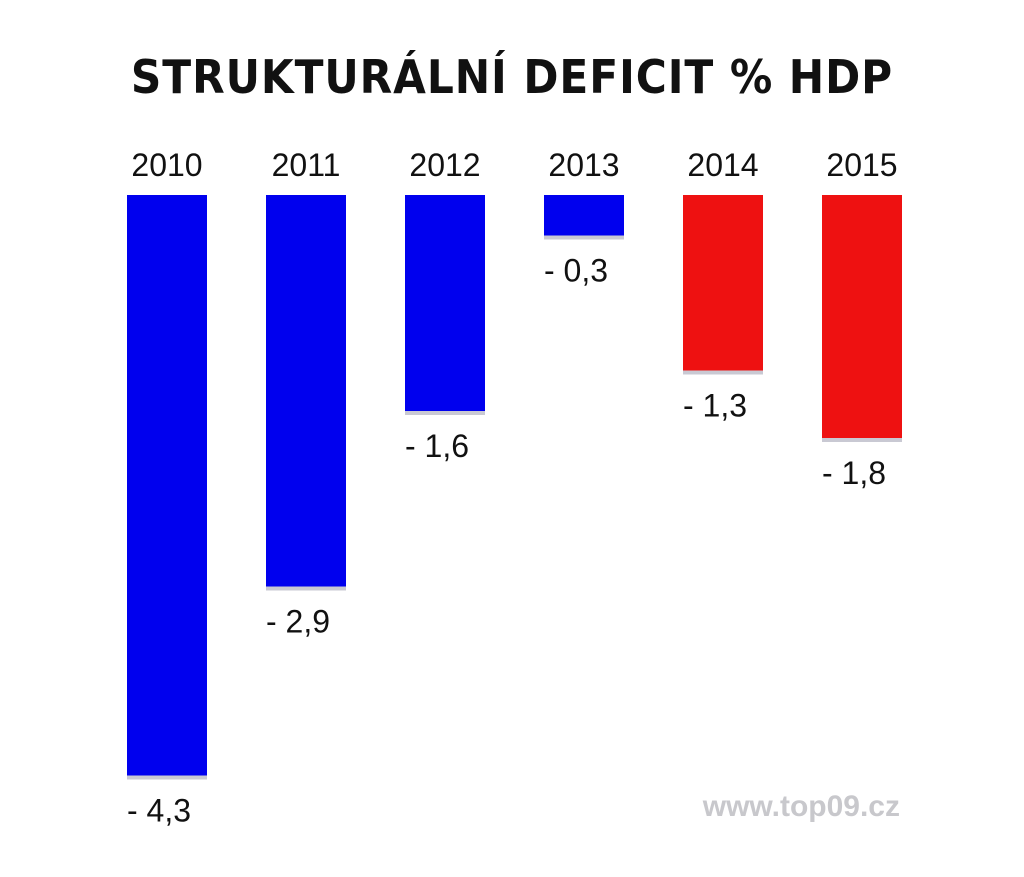 This screenshot has width=1024, height=877. What do you see at coordinates (861, 165) in the screenshot?
I see `year-label-2015: 2015` at bounding box center [861, 165].